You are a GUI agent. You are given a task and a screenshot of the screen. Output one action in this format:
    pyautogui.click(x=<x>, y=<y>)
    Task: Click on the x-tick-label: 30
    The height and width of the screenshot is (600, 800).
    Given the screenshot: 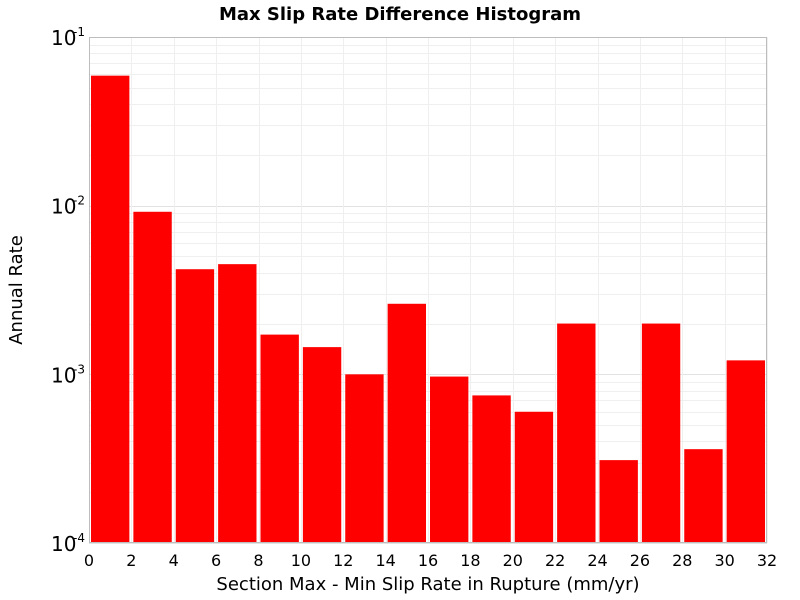 What is the action you would take?
    pyautogui.click(x=724, y=560)
    